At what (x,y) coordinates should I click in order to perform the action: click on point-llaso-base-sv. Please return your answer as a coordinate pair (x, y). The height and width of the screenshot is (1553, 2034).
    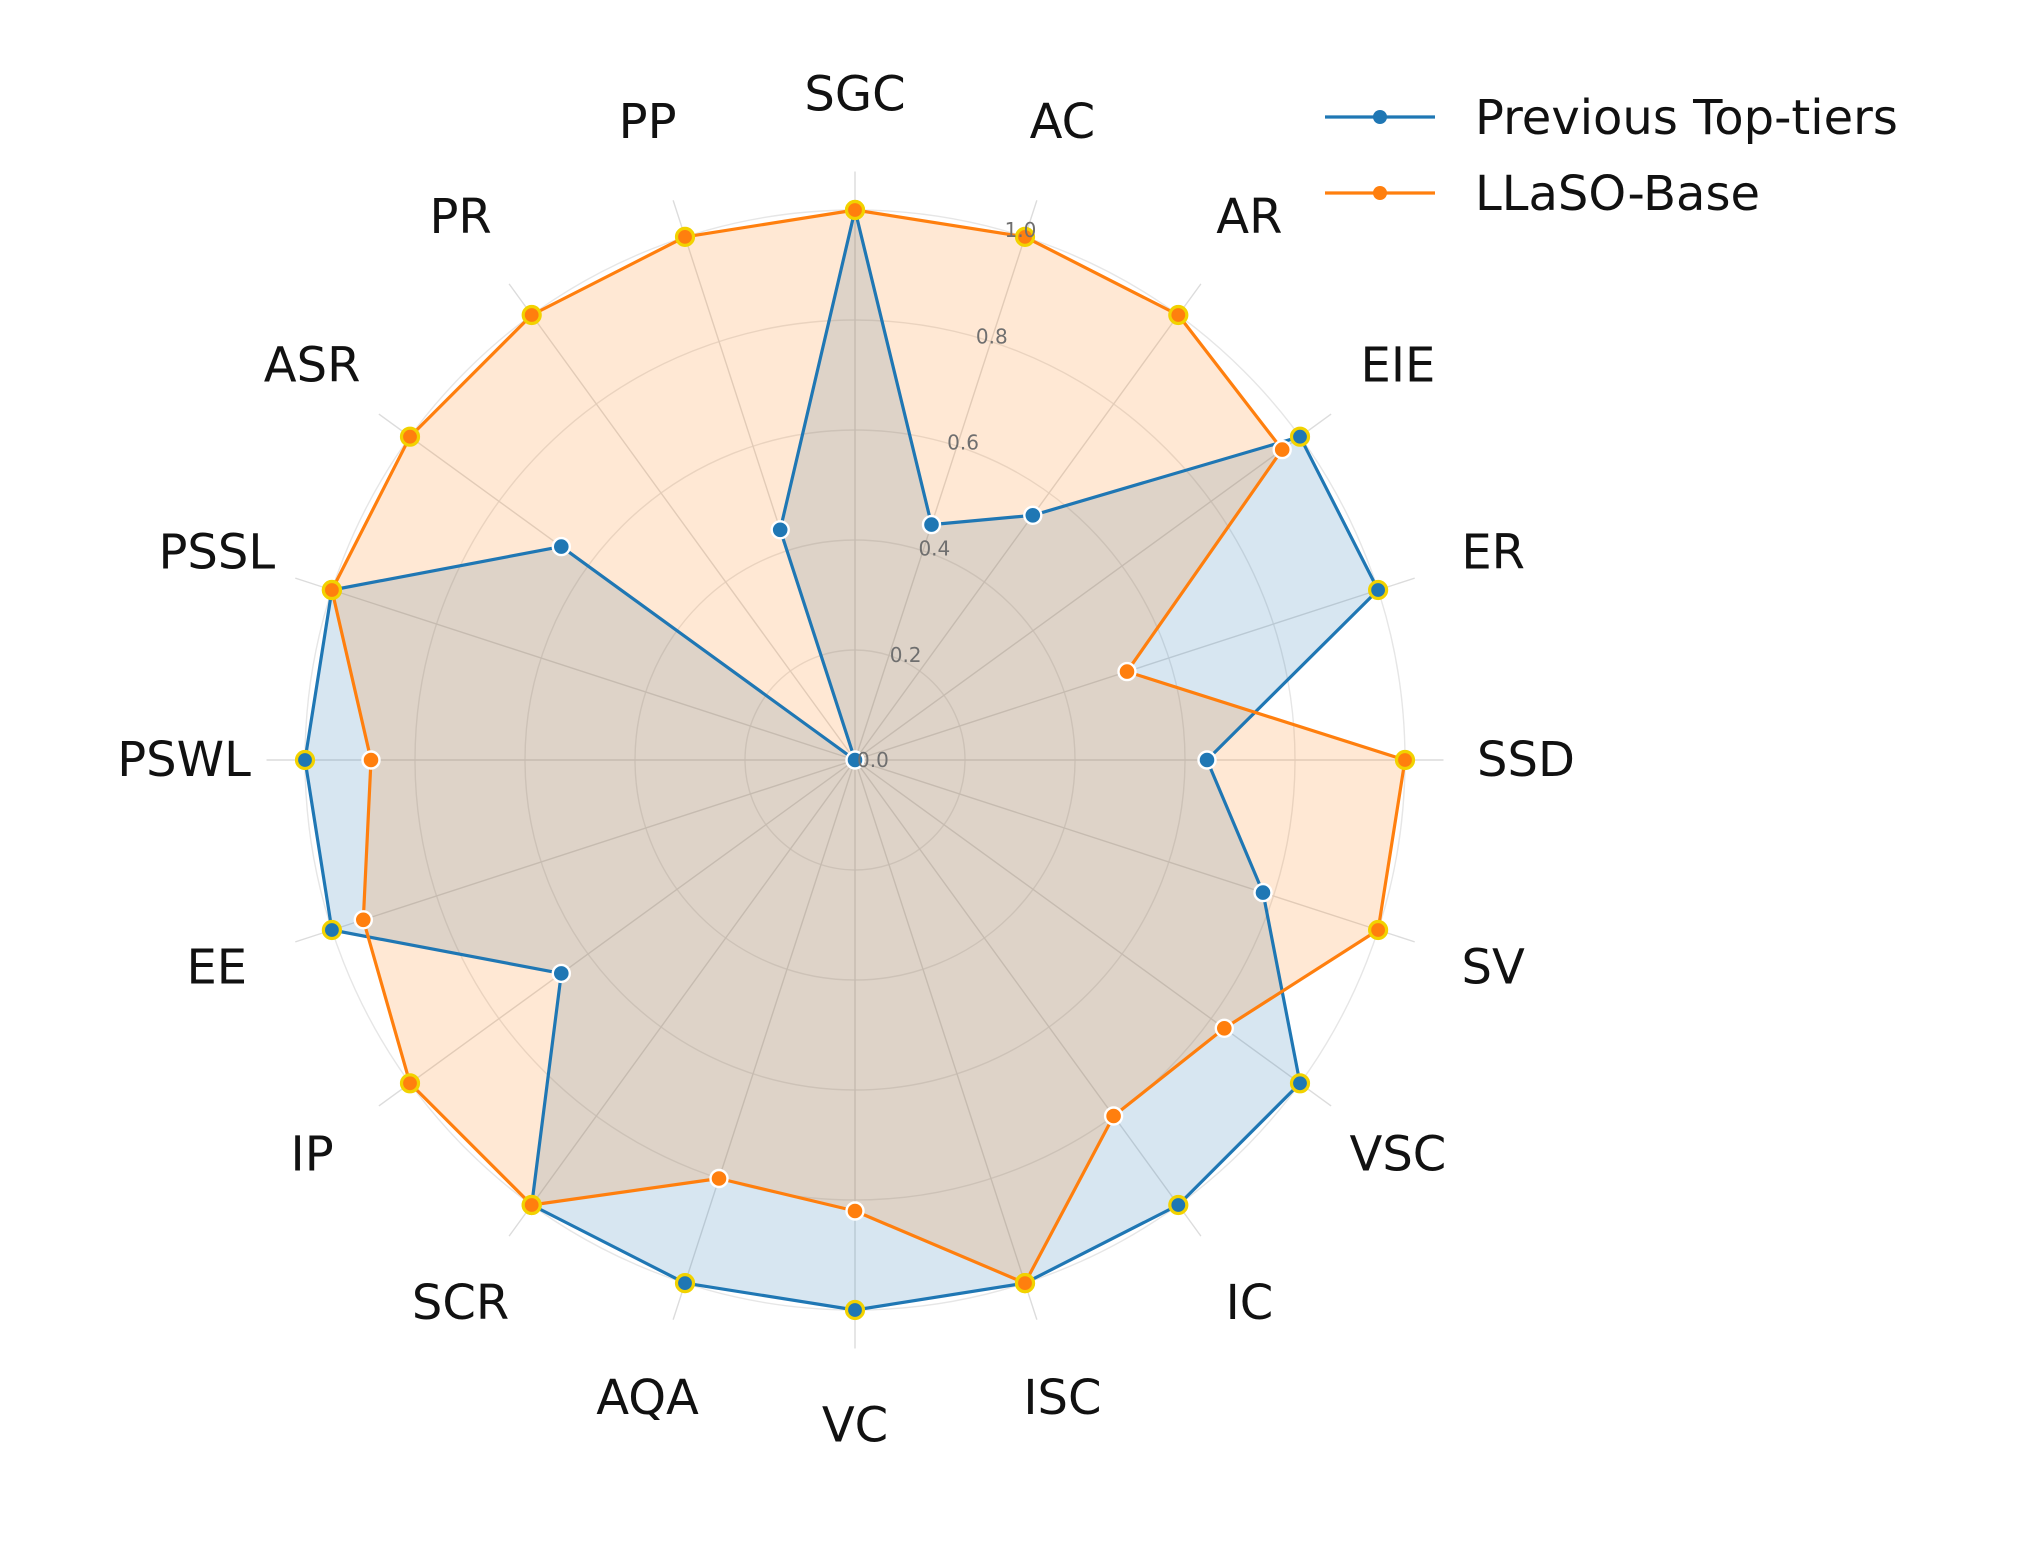
    Looking at the image, I should click on (1378, 930).